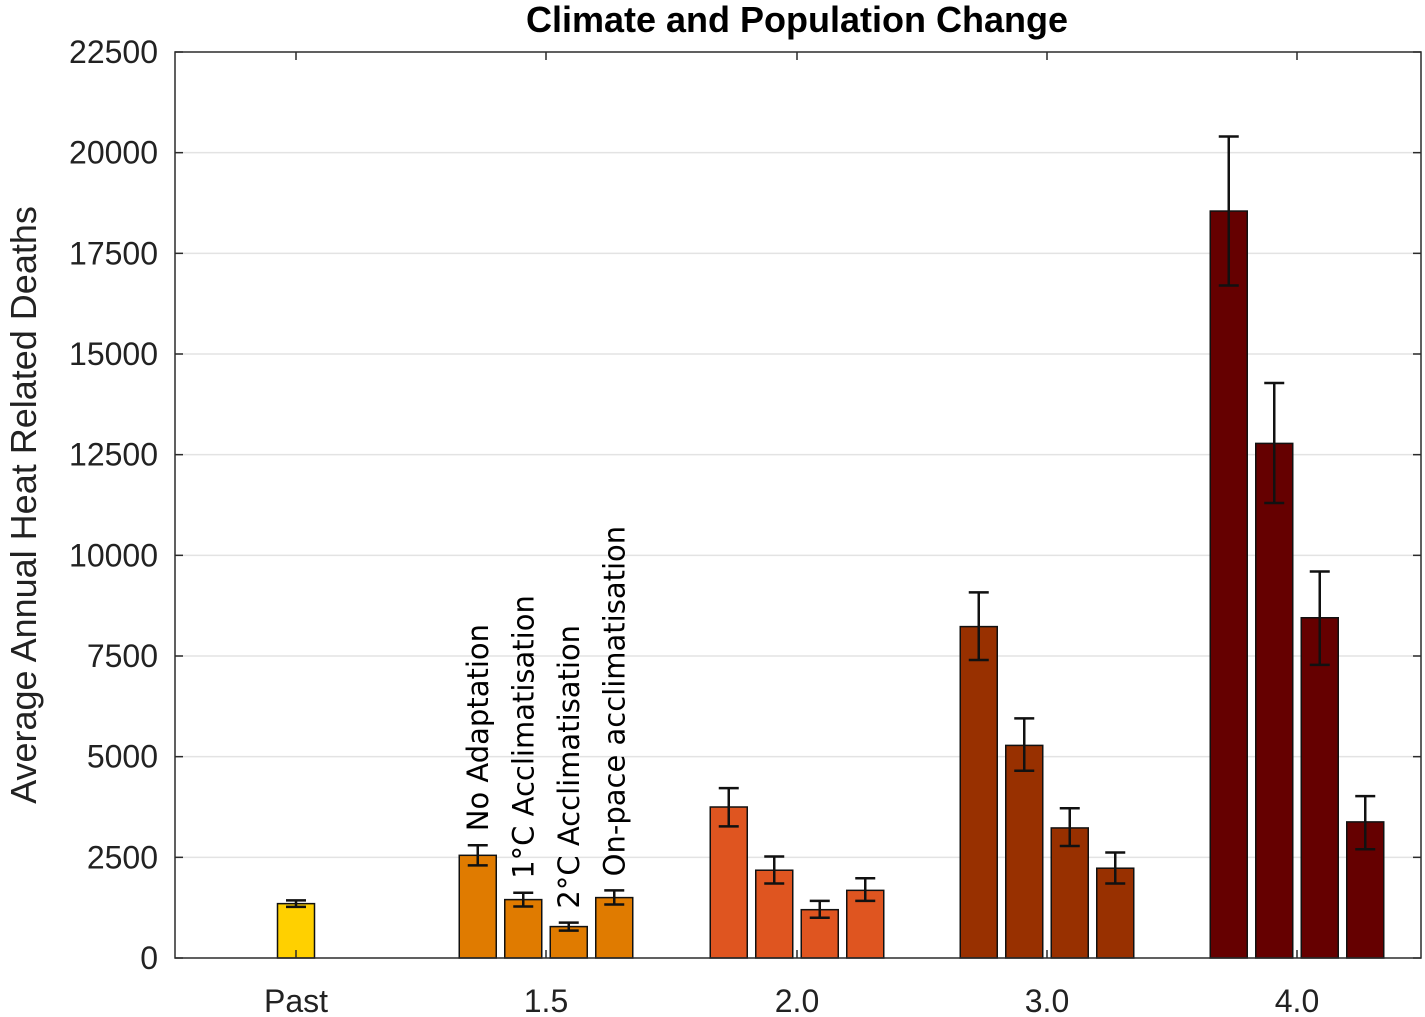 The height and width of the screenshot is (1017, 1425). What do you see at coordinates (614, 701) in the screenshot?
I see `series-annotation-label: On-pace acclimatisation` at bounding box center [614, 701].